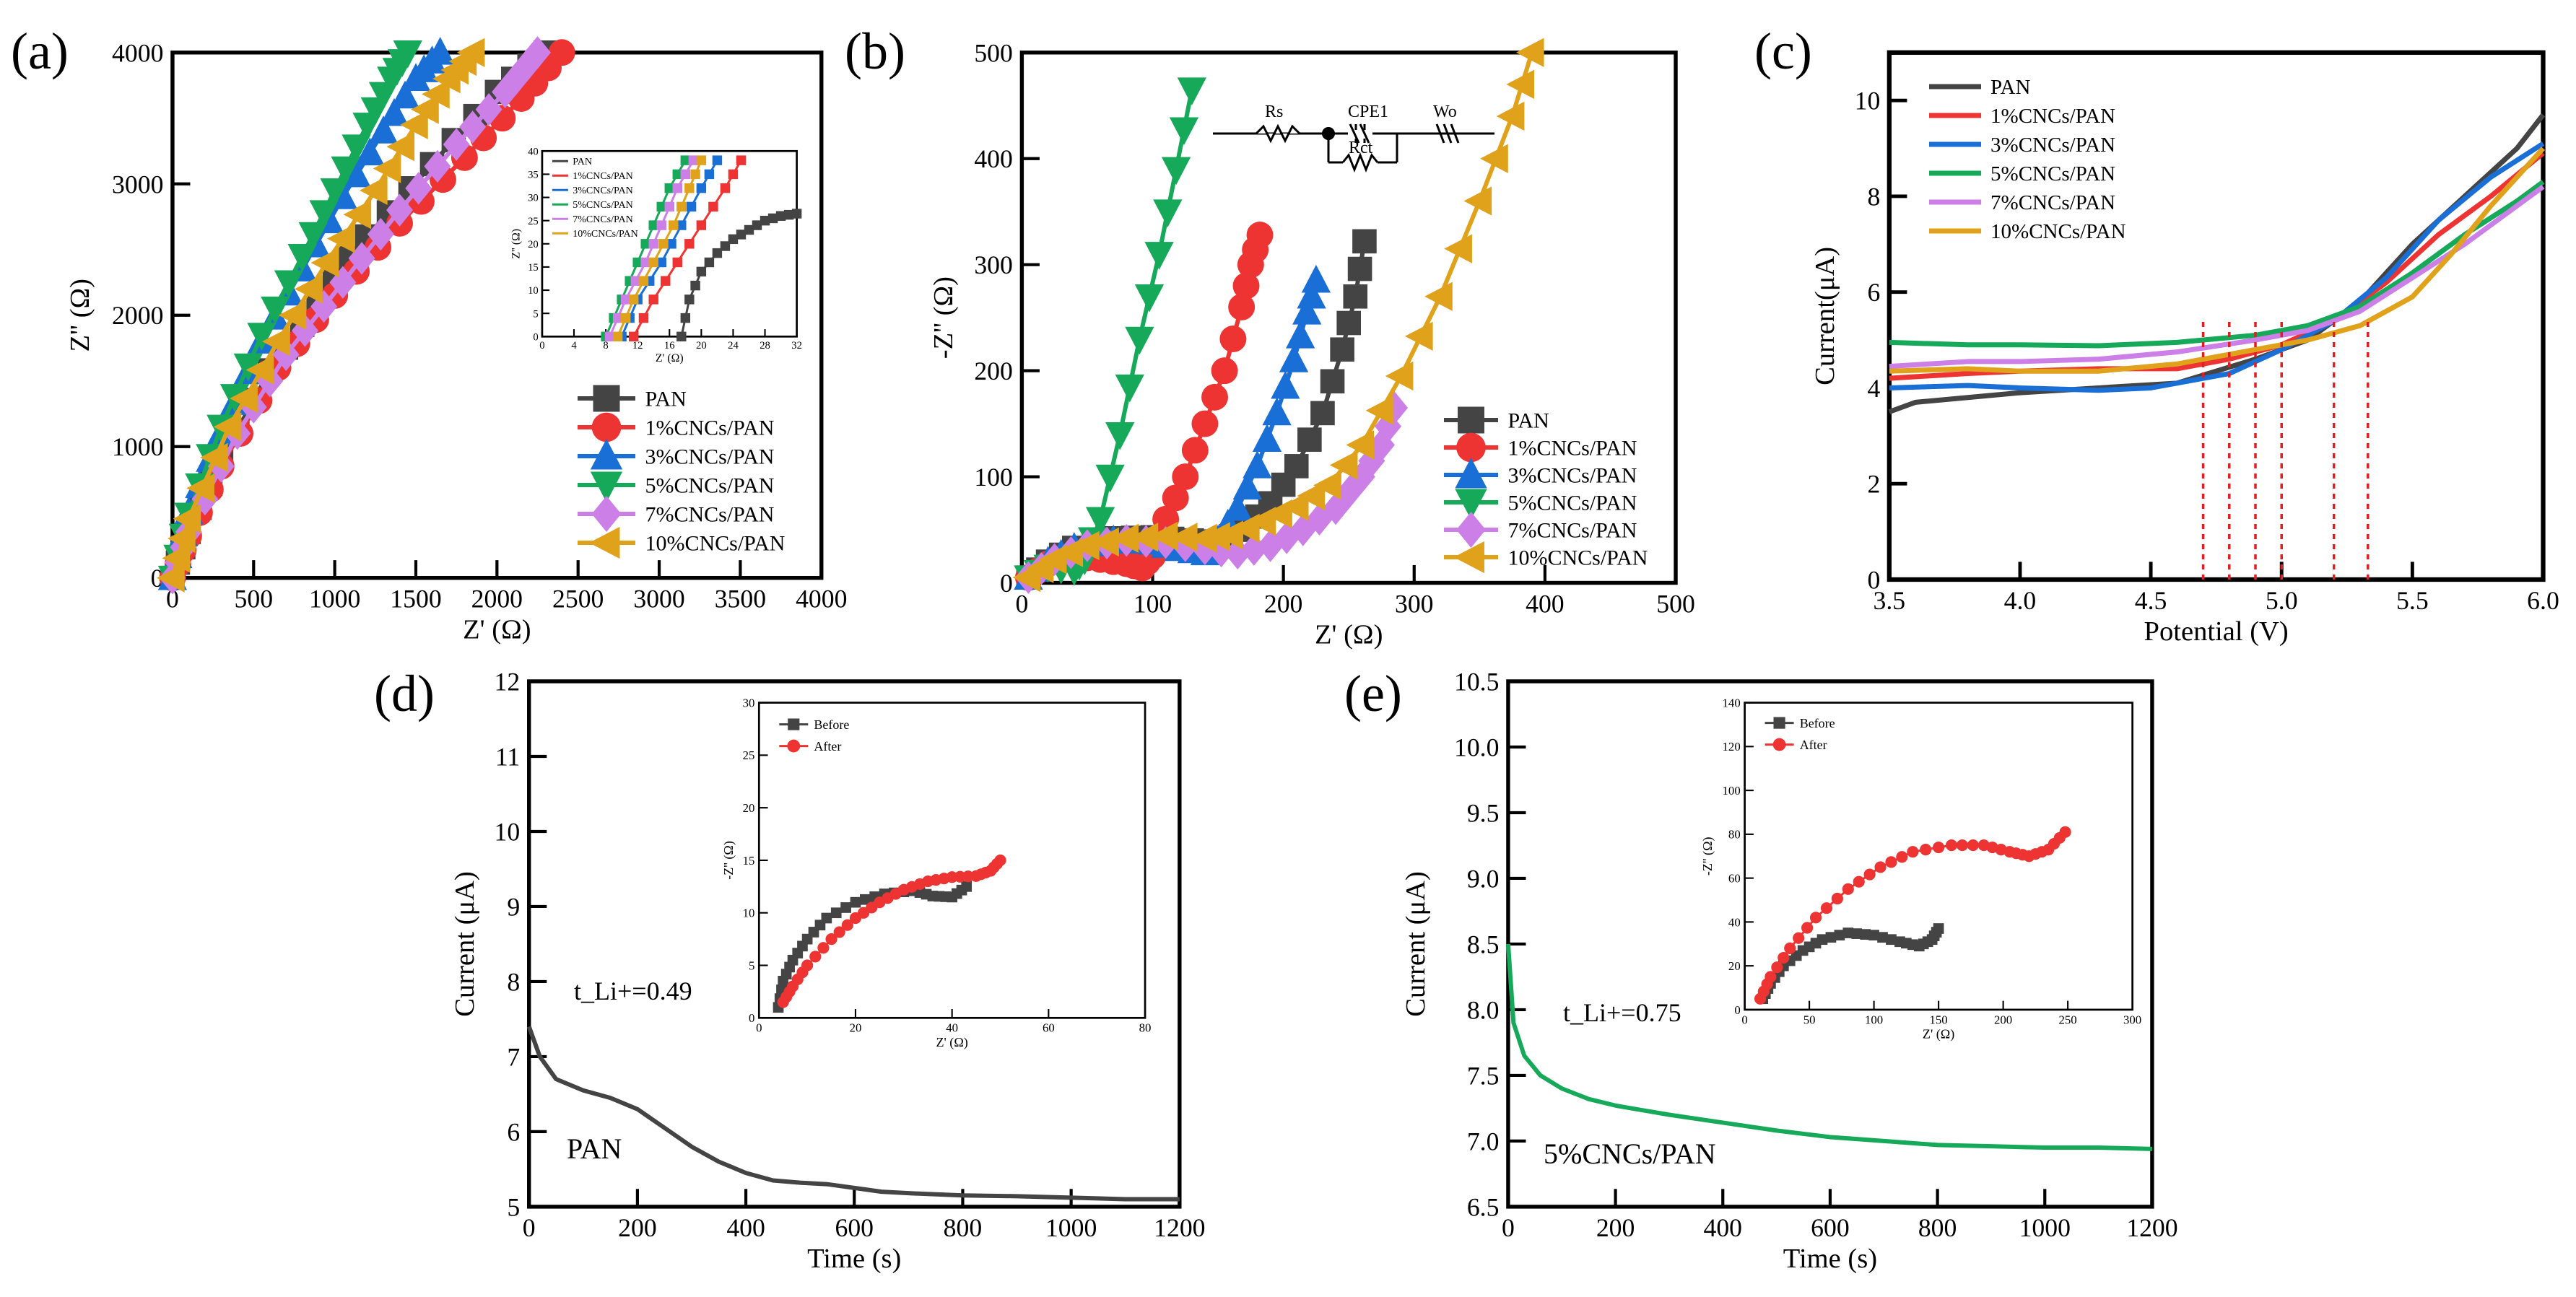 Image resolution: width=2576 pixels, height=1297 pixels. What do you see at coordinates (1483, 878) in the screenshot?
I see `y-tick-label: 9.0` at bounding box center [1483, 878].